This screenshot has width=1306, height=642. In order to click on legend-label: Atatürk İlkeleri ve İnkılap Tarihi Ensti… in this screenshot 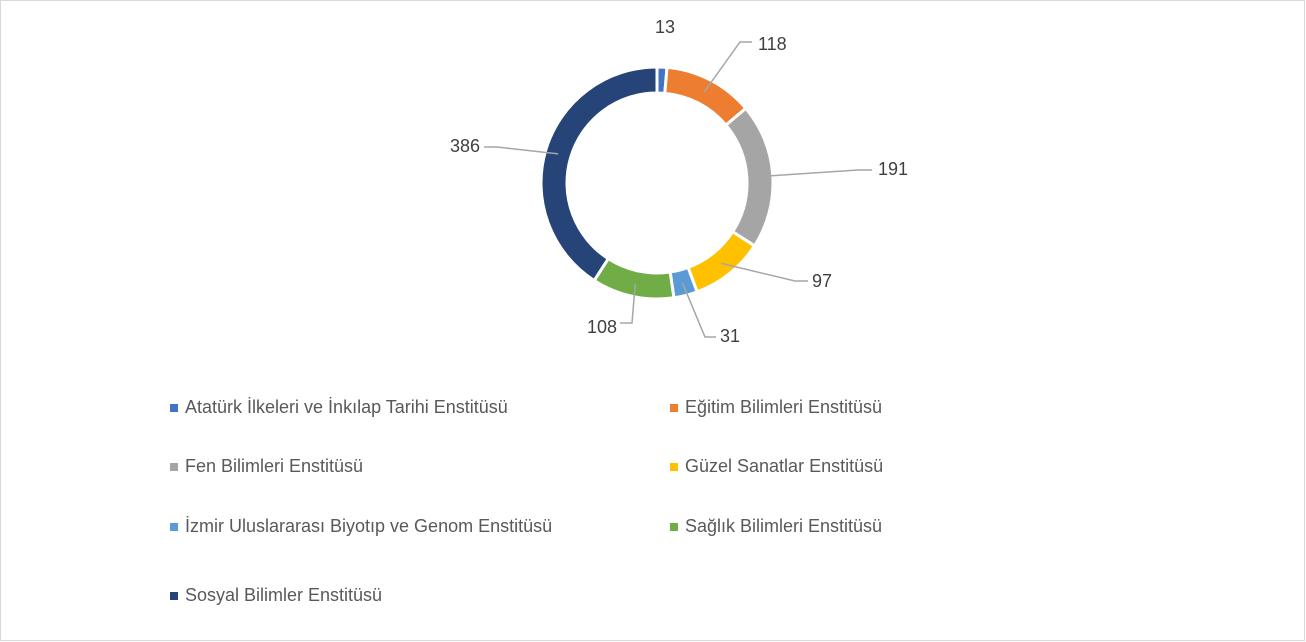, I will do `click(346, 407)`.